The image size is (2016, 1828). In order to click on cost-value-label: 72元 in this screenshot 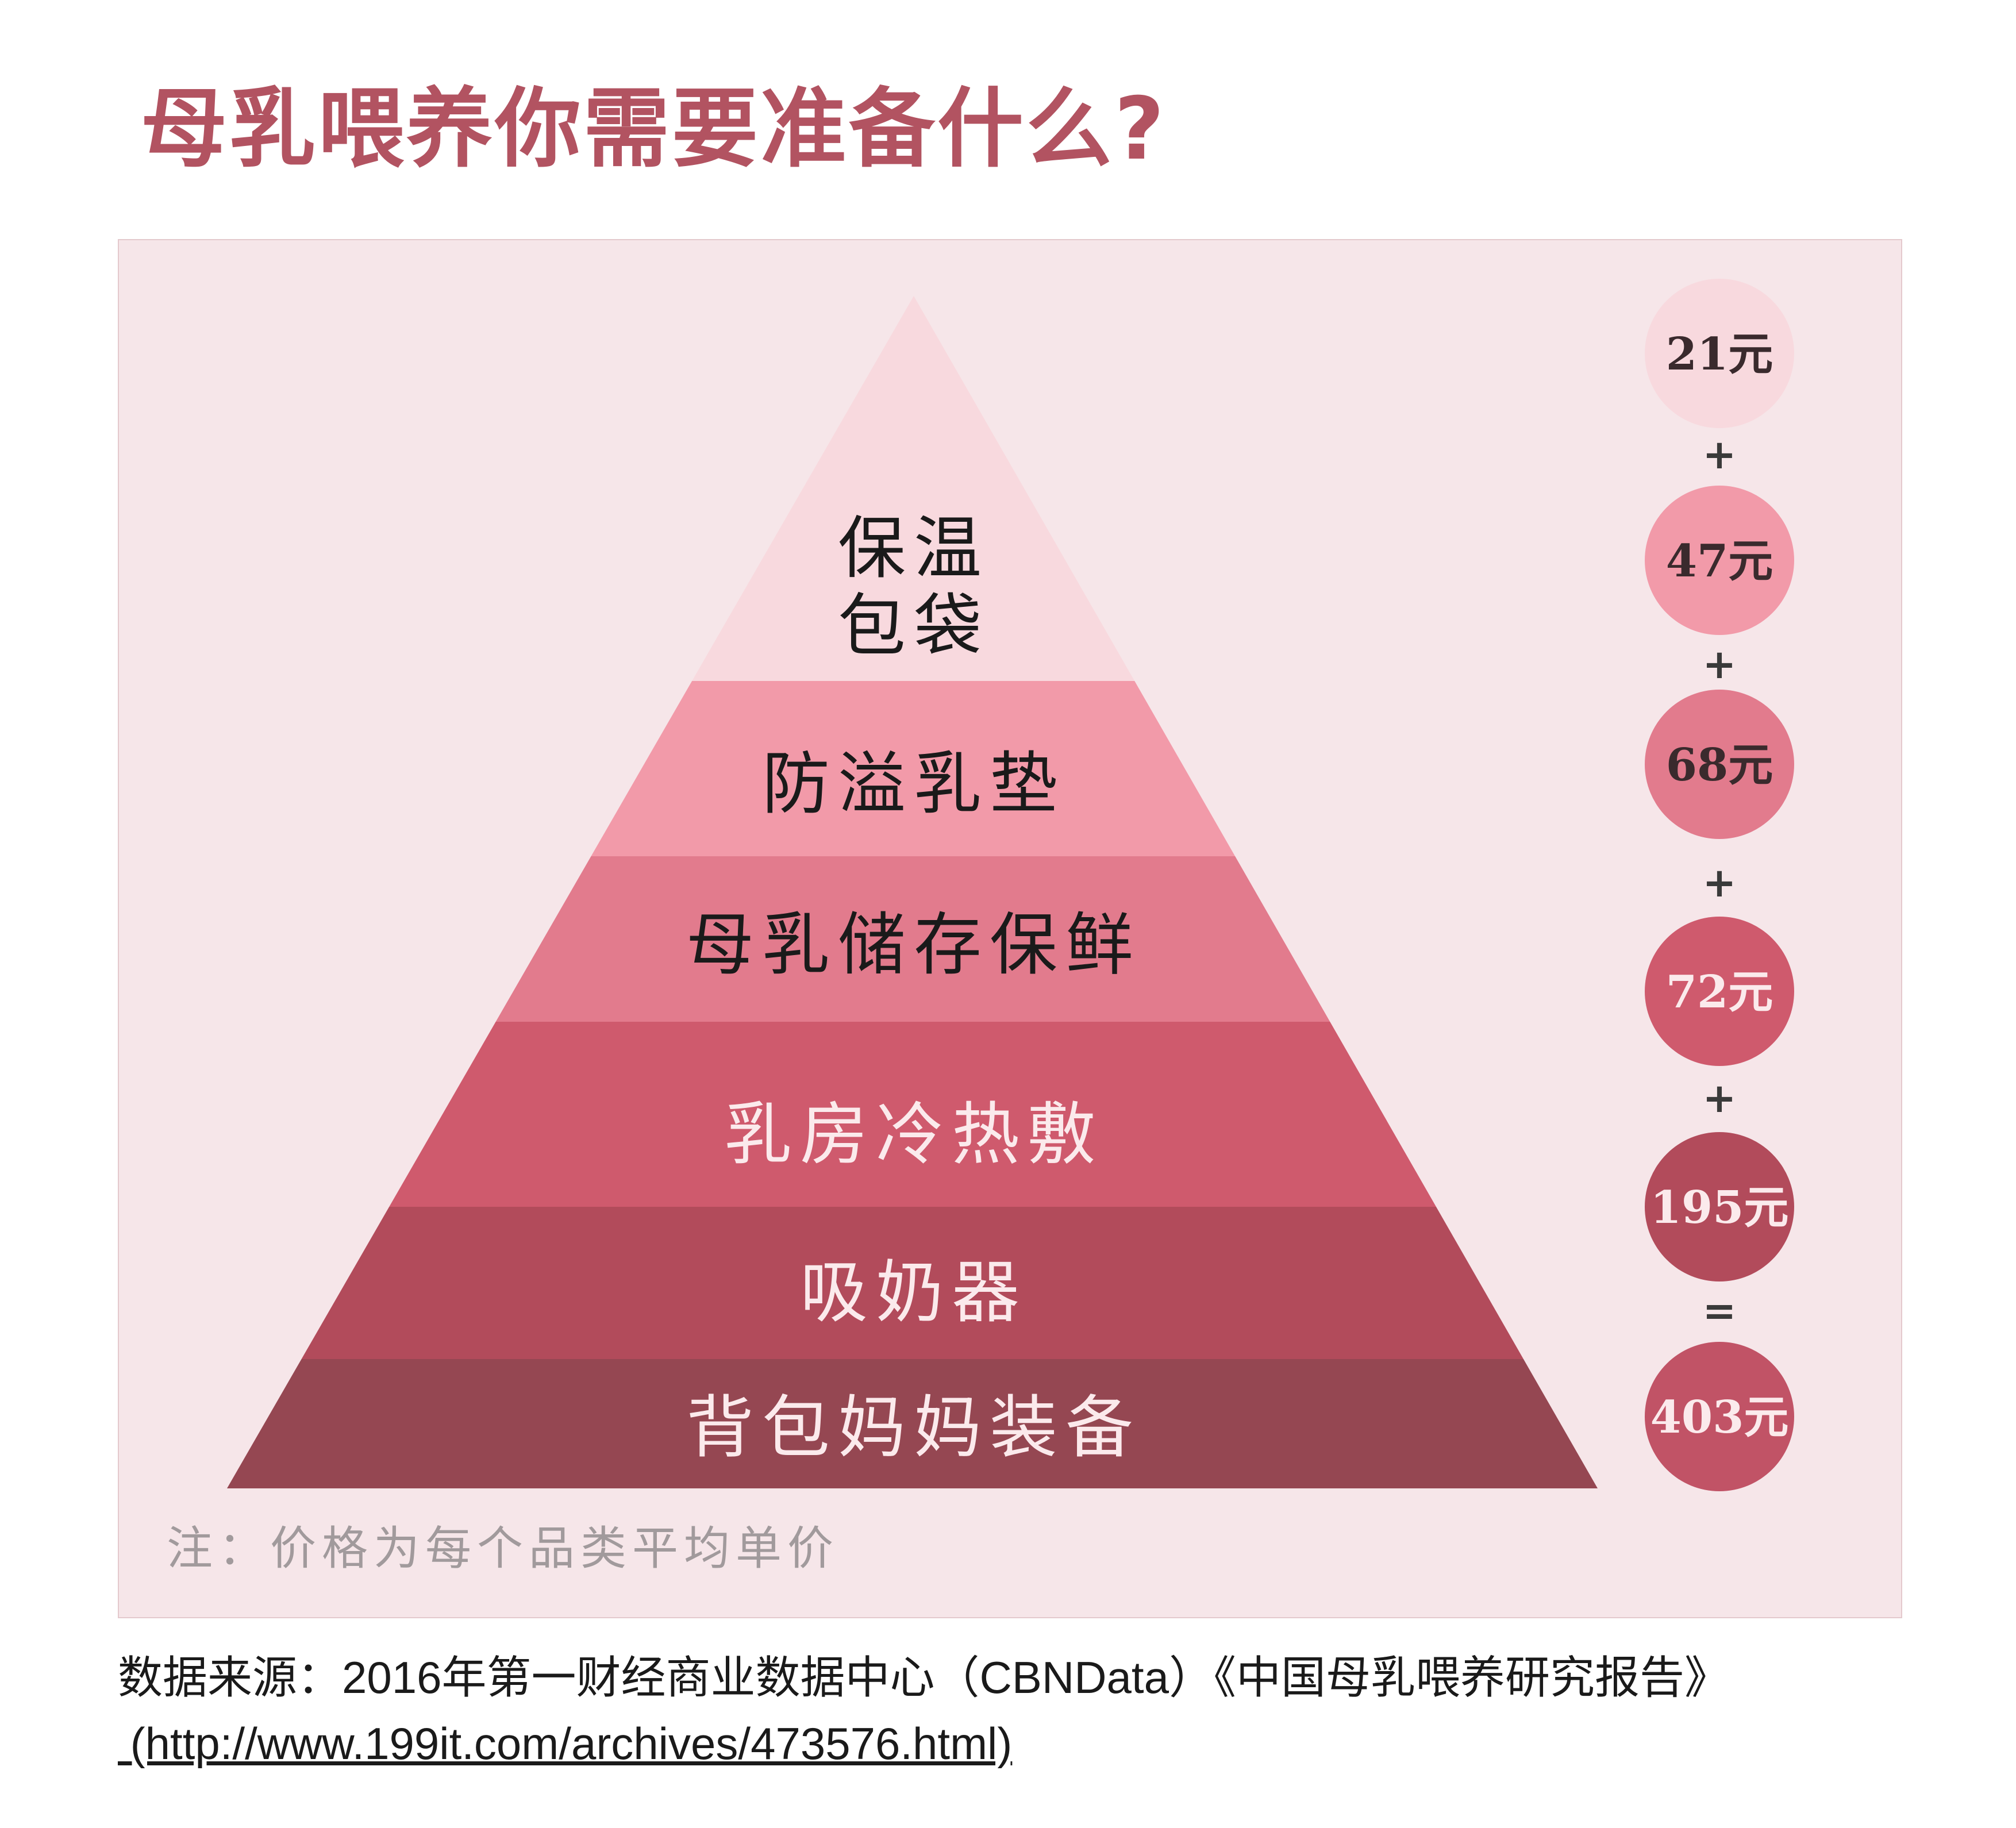, I will do `click(1719, 992)`.